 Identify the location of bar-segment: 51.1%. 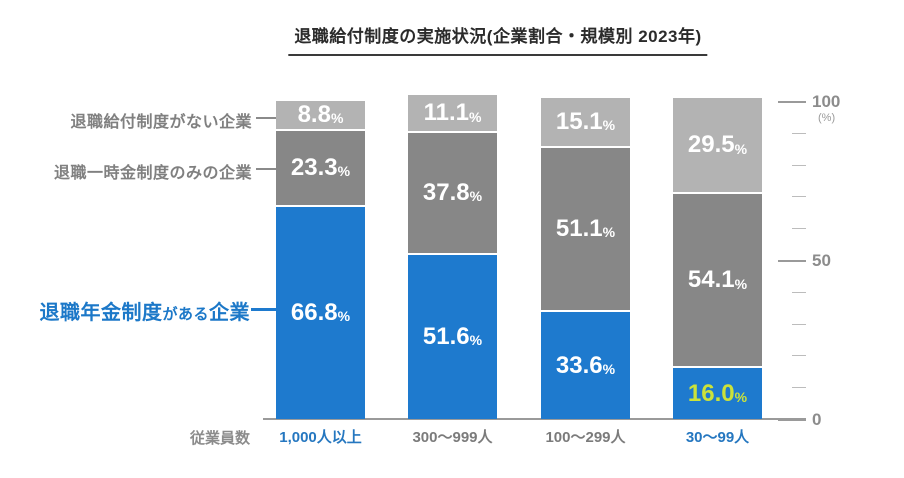
(585, 229).